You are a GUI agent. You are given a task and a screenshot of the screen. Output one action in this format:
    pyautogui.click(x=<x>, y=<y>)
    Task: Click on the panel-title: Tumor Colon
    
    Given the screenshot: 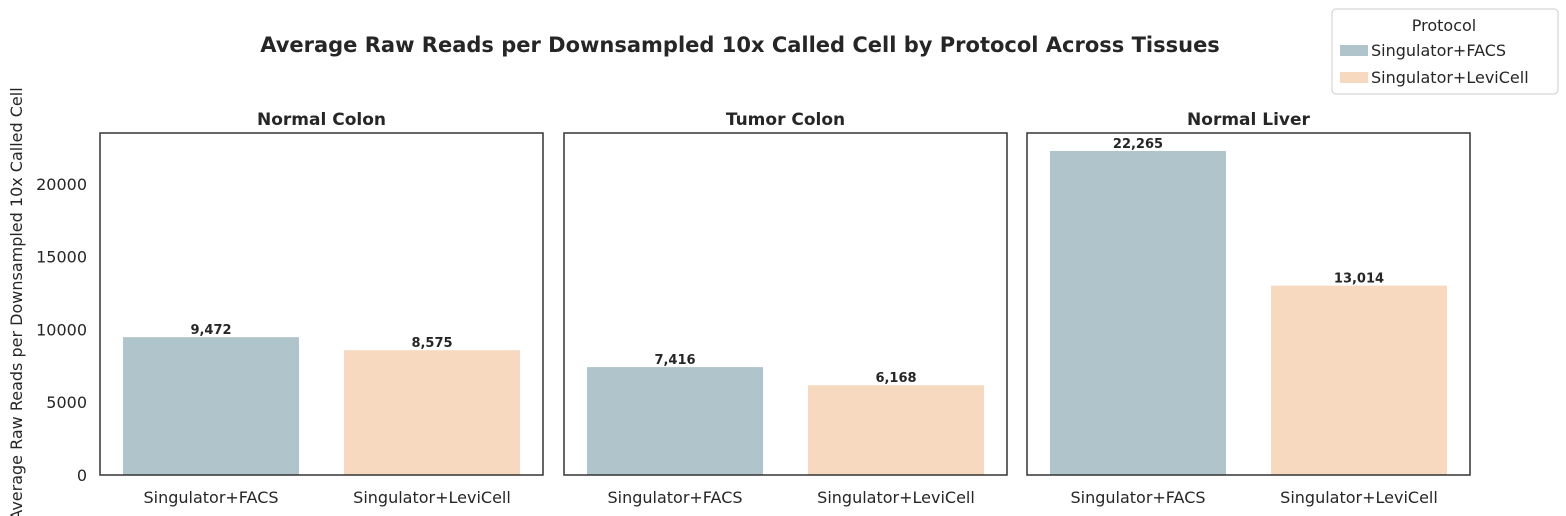 What is the action you would take?
    pyautogui.click(x=785, y=120)
    